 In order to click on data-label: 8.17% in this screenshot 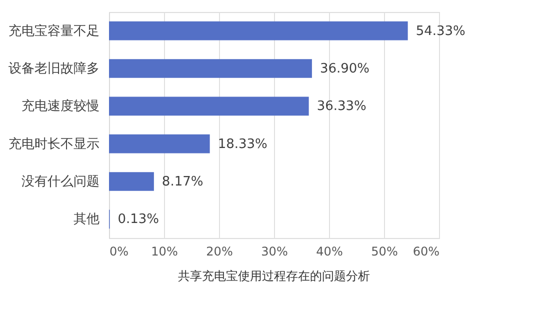, I will do `click(183, 182)`.